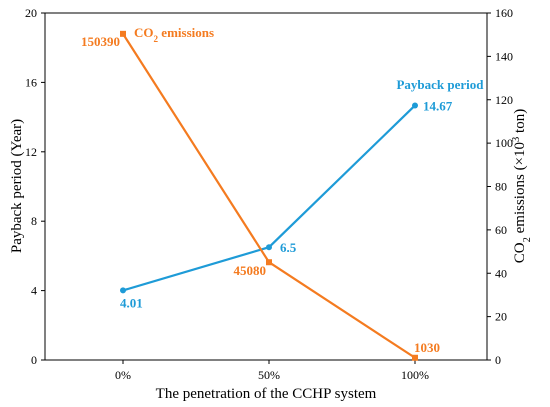  Describe the element at coordinates (501, 317) in the screenshot. I see `y-right-tick-label: 20` at that location.